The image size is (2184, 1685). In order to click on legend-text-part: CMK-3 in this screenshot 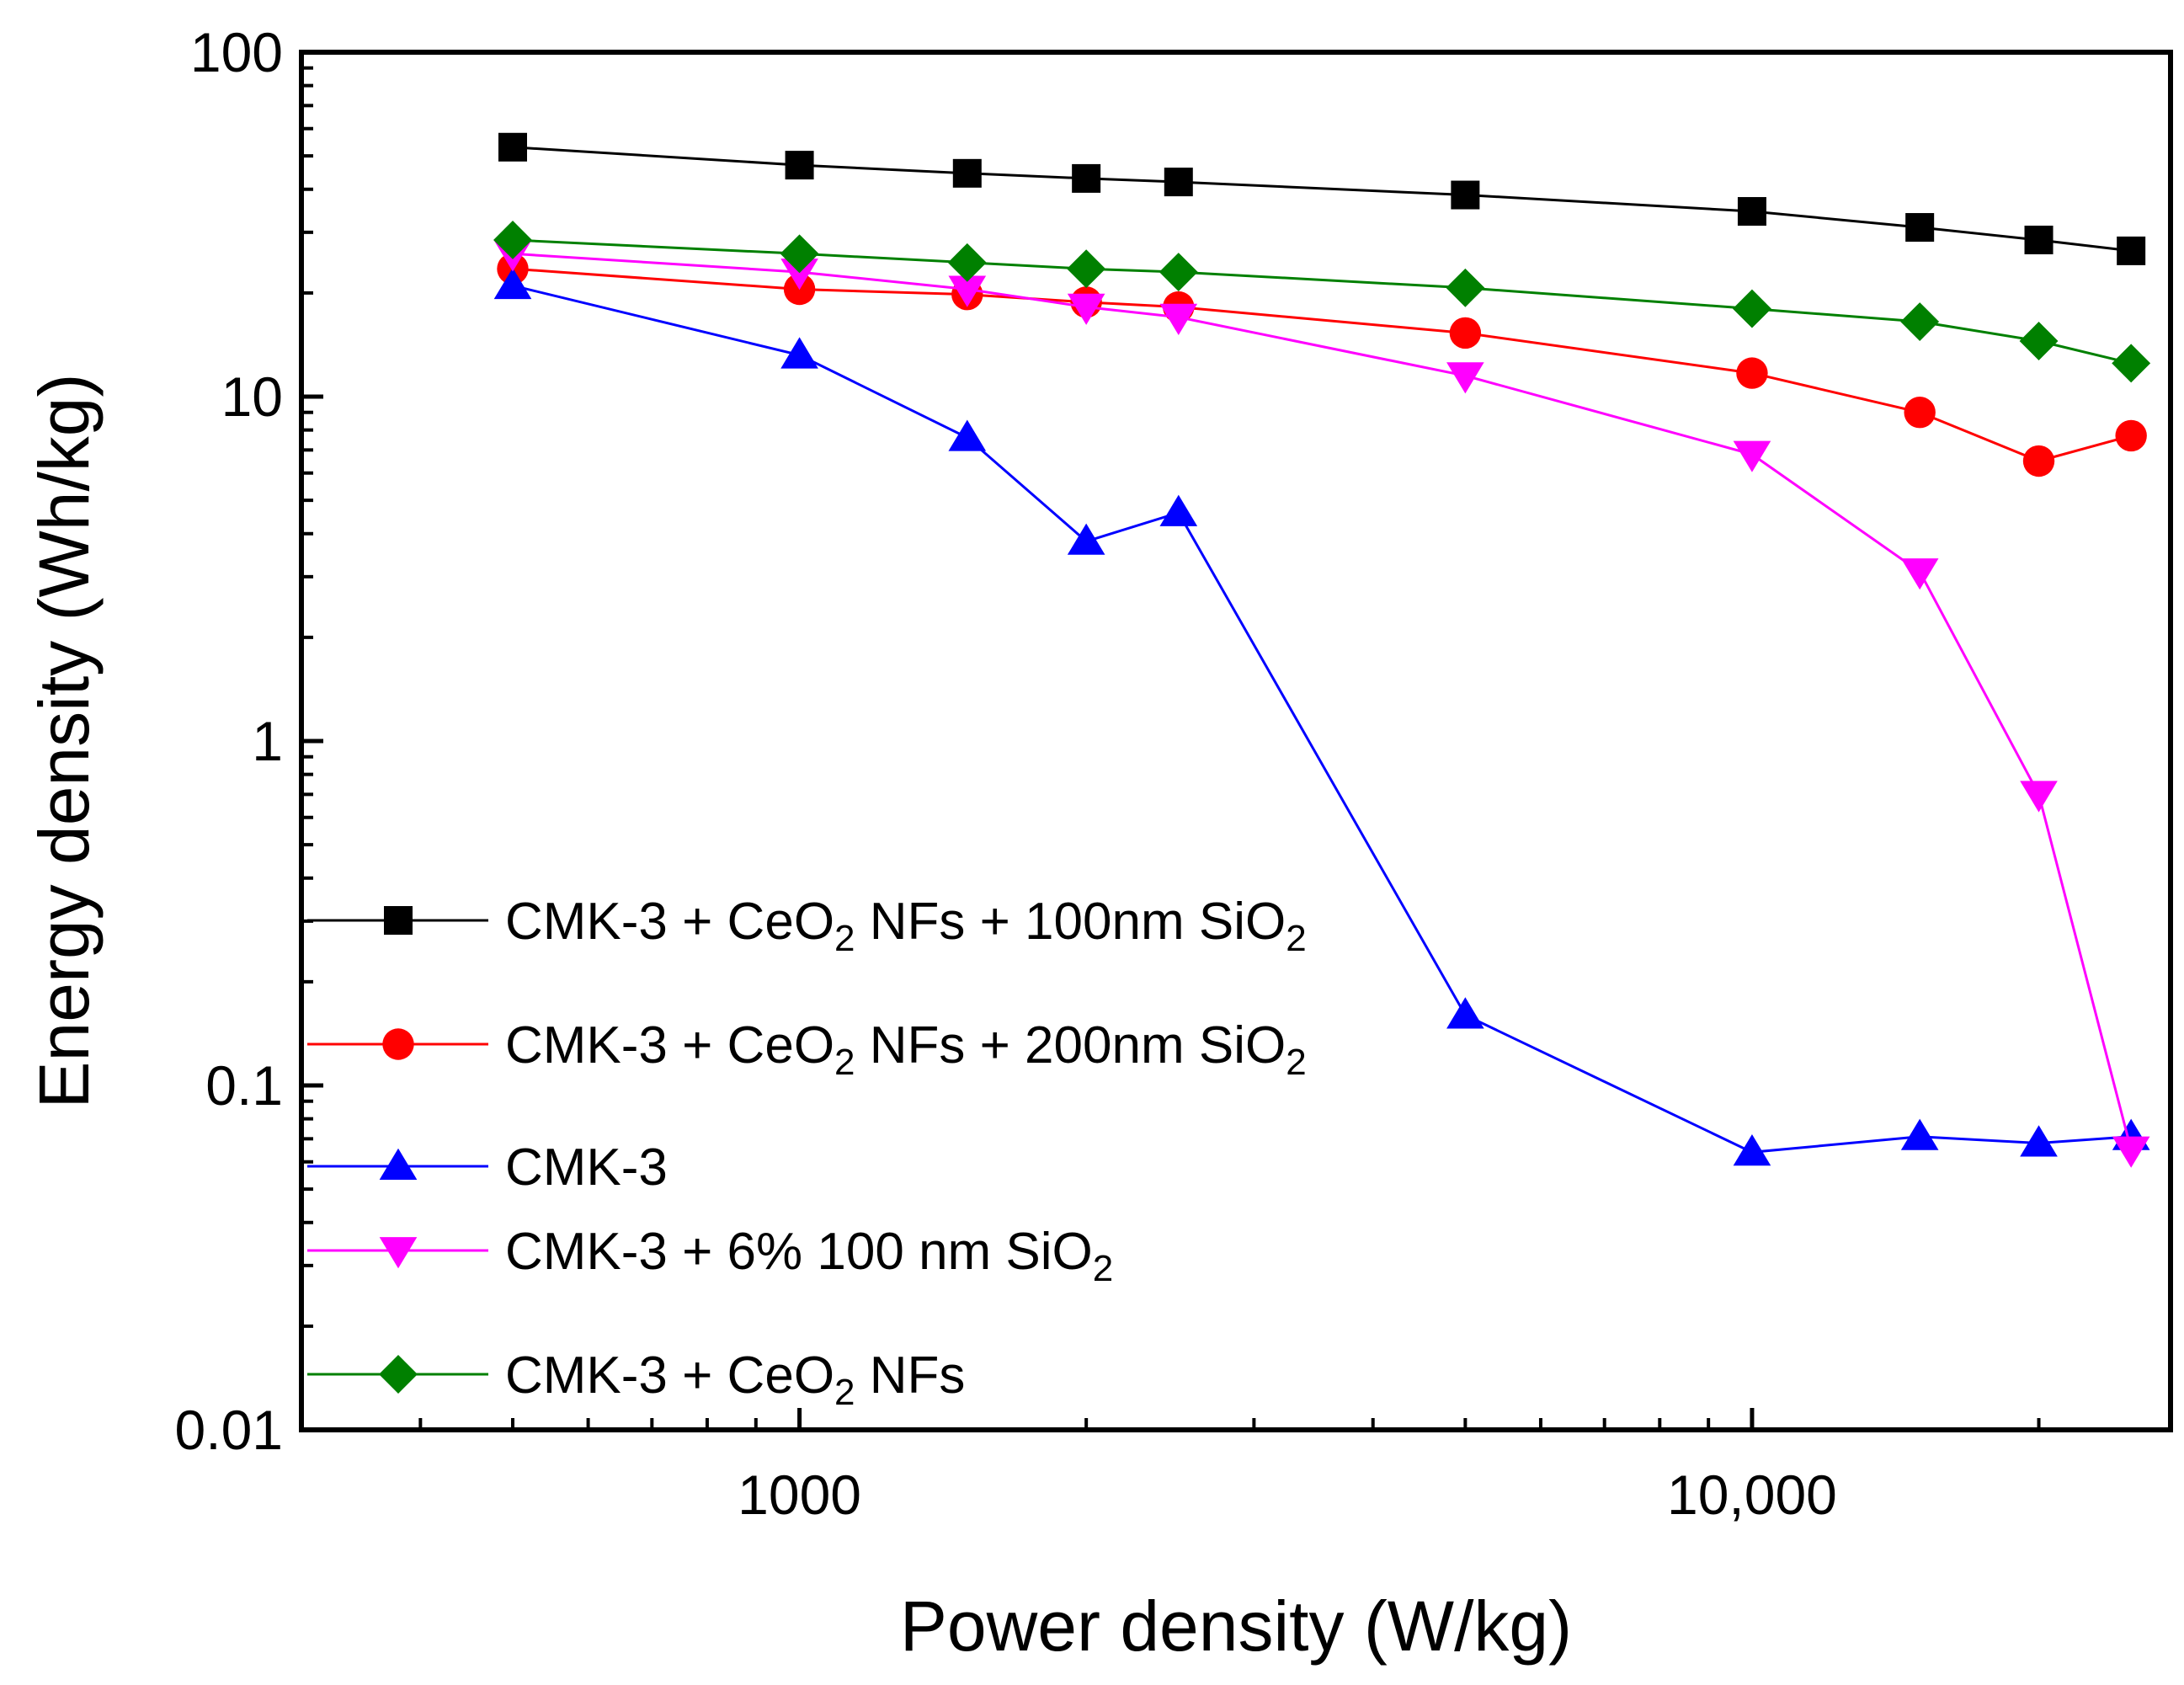, I will do `click(586, 1167)`.